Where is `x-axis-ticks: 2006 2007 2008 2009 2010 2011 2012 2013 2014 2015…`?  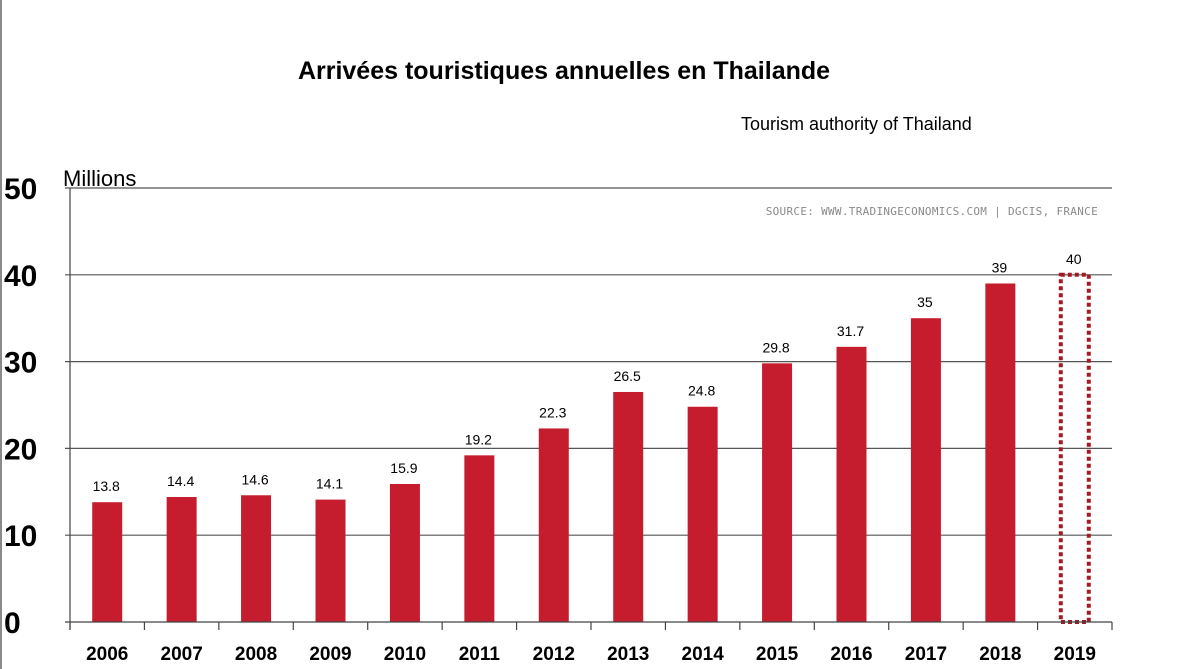 x-axis-ticks: 2006 2007 2008 2009 2010 2011 2012 2013 2014 2015… is located at coordinates (591, 654).